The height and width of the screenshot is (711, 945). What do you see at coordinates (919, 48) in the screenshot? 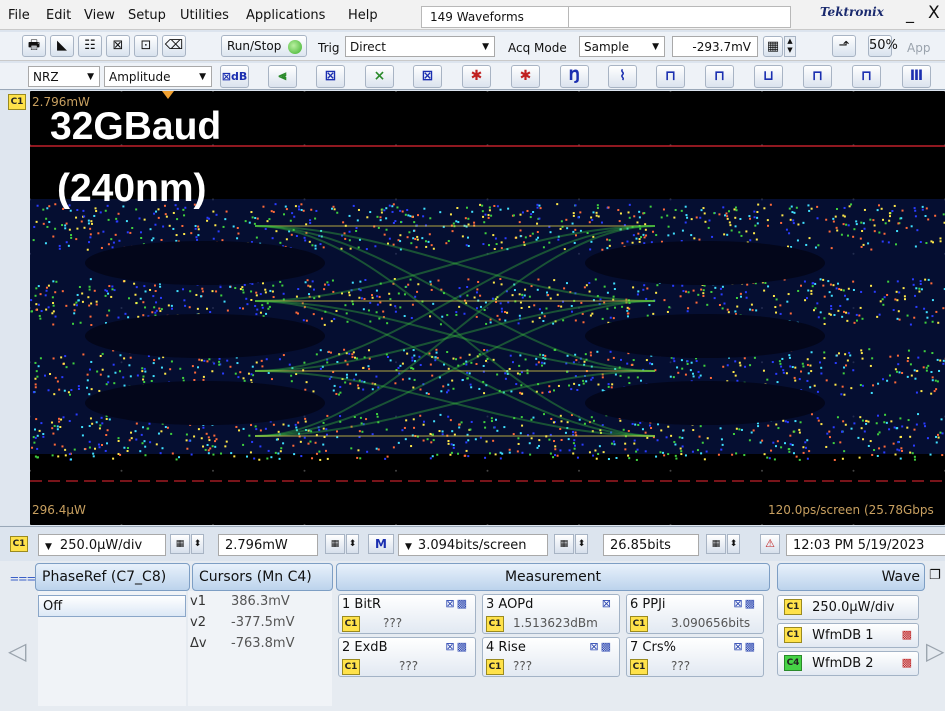
I see `app-label: App` at bounding box center [919, 48].